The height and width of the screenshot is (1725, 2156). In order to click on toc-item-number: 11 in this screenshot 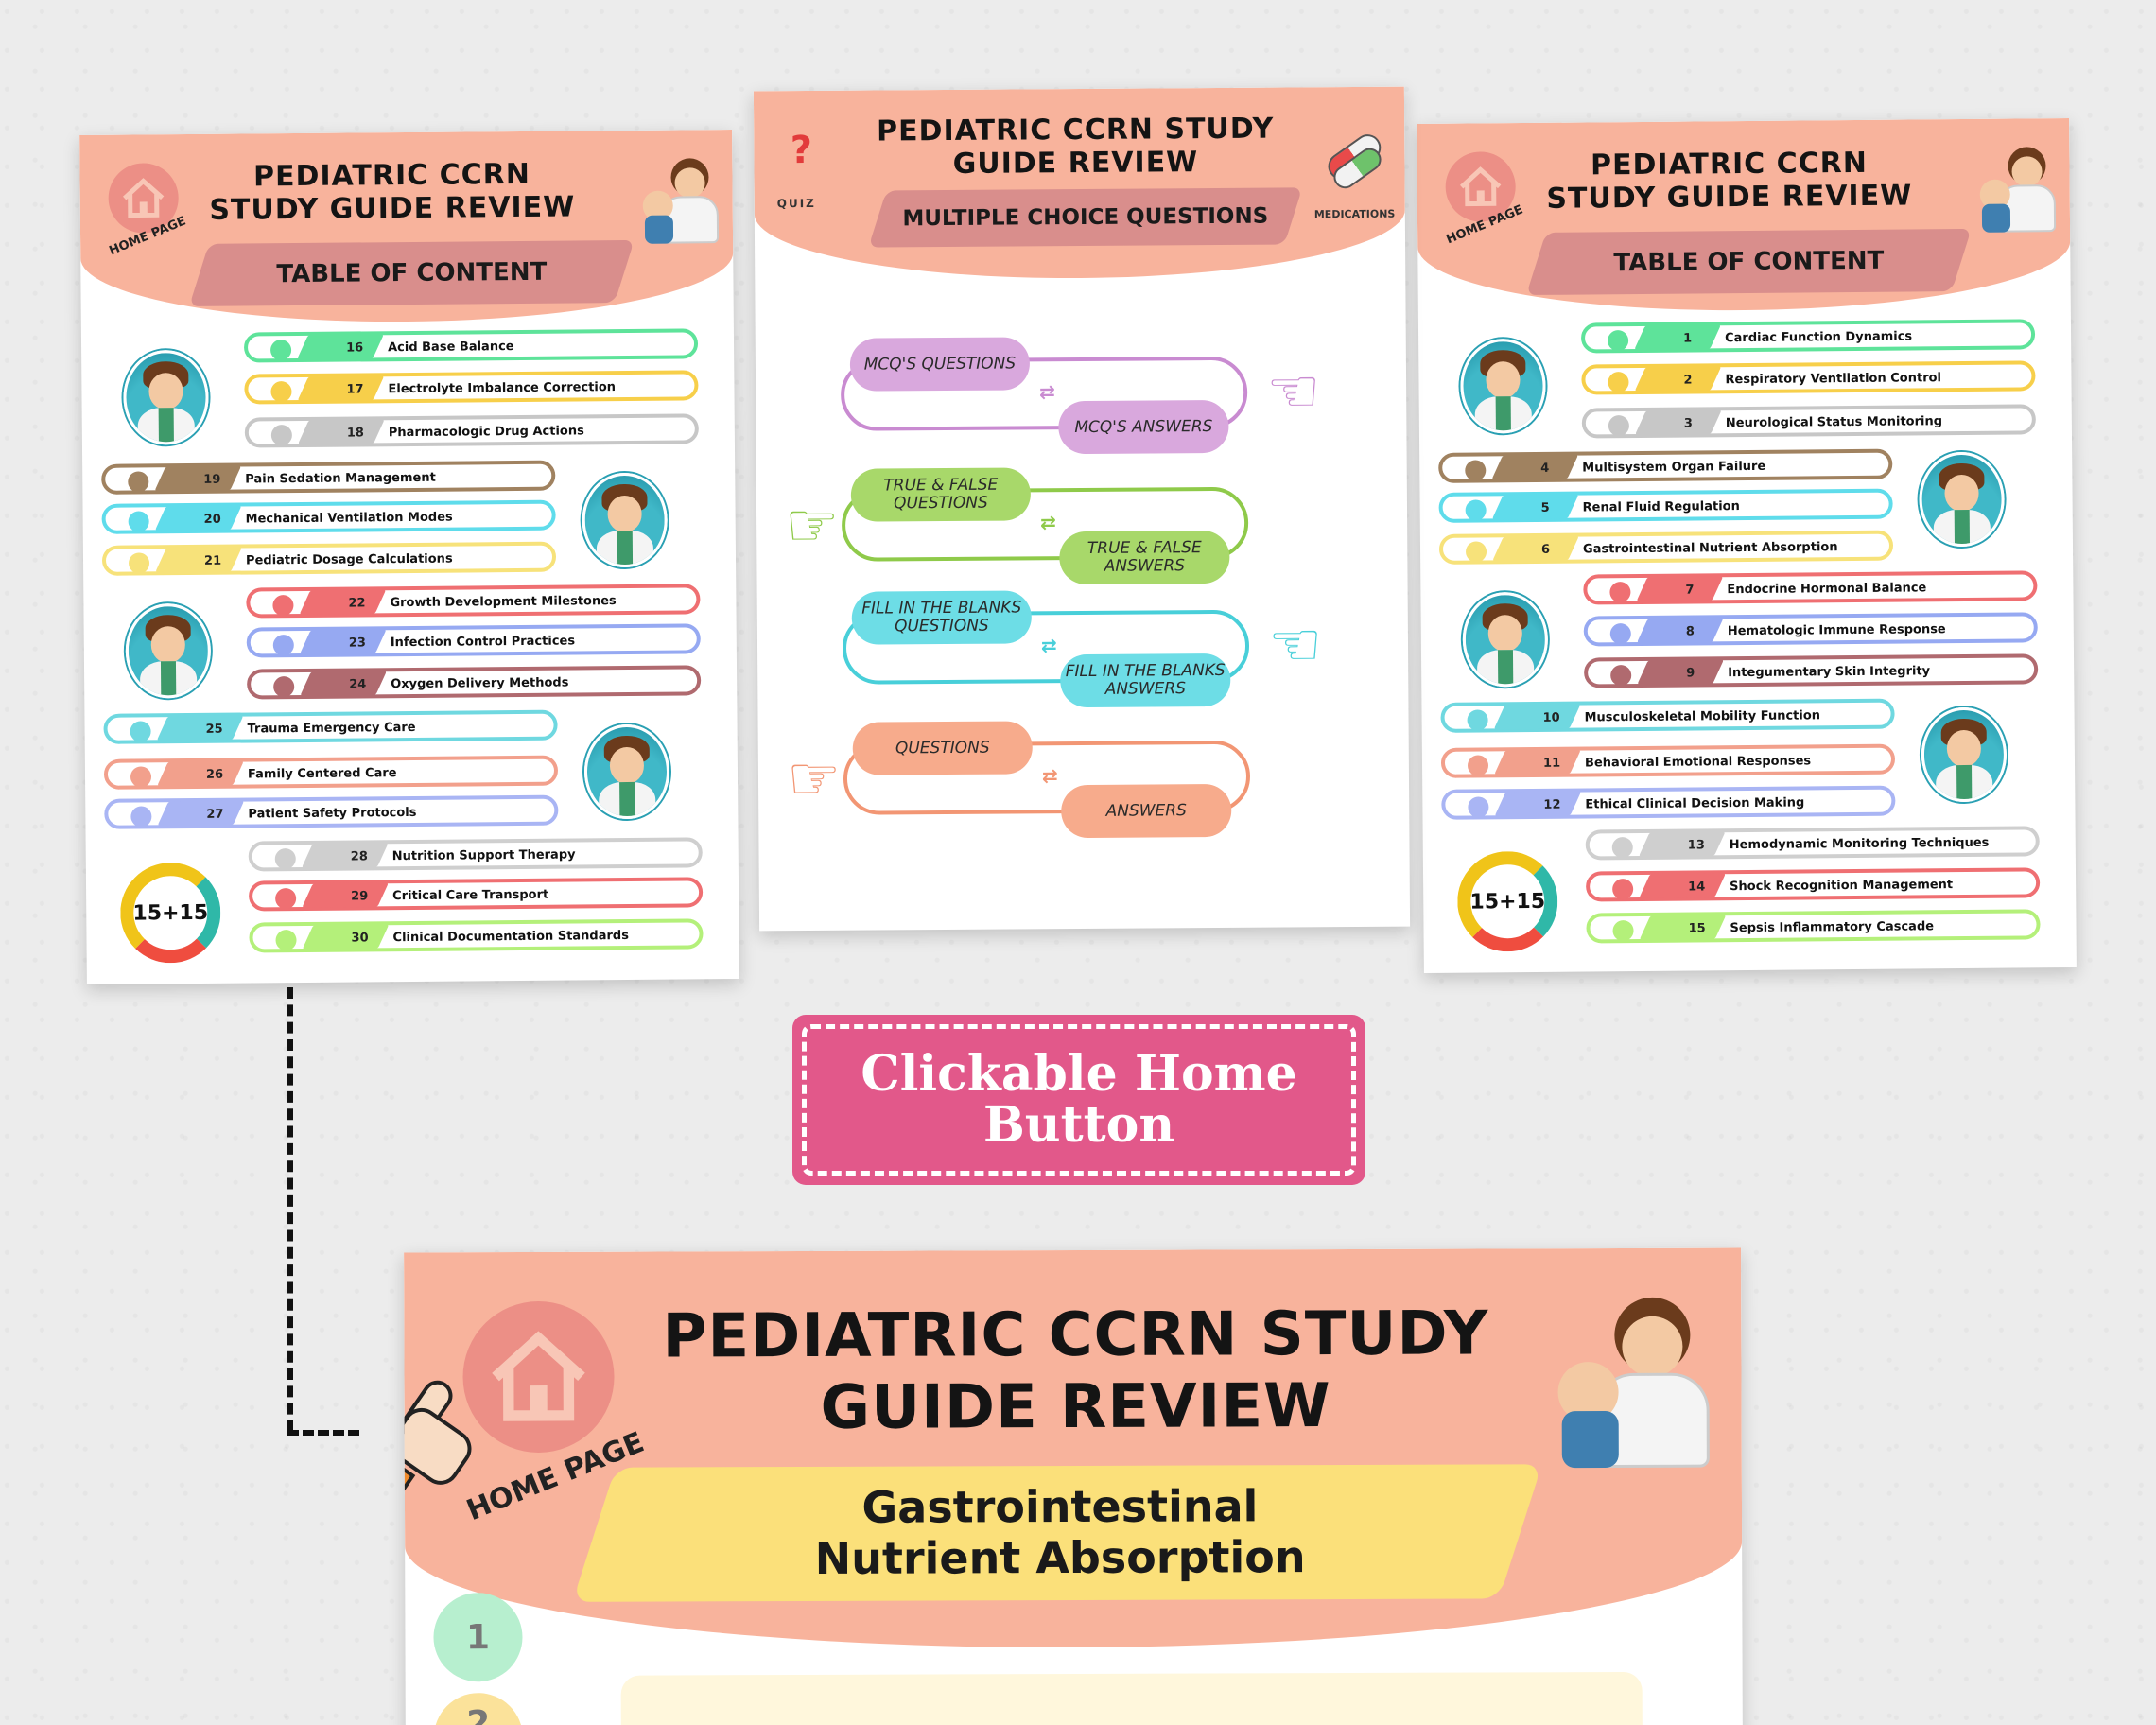, I will do `click(1551, 763)`.